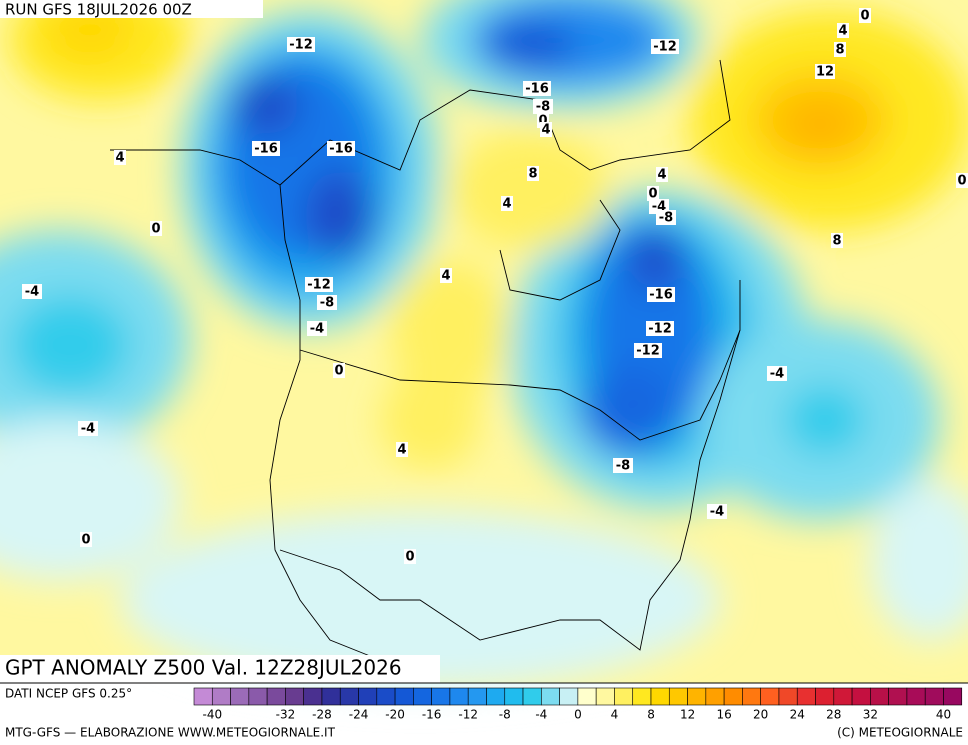  Describe the element at coordinates (870, 715) in the screenshot. I see `colorbar-tick-label: 32` at that location.